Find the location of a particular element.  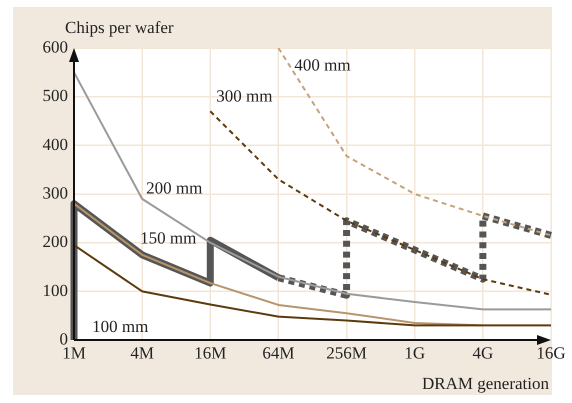

series-label: 400 mm is located at coordinates (322, 64).